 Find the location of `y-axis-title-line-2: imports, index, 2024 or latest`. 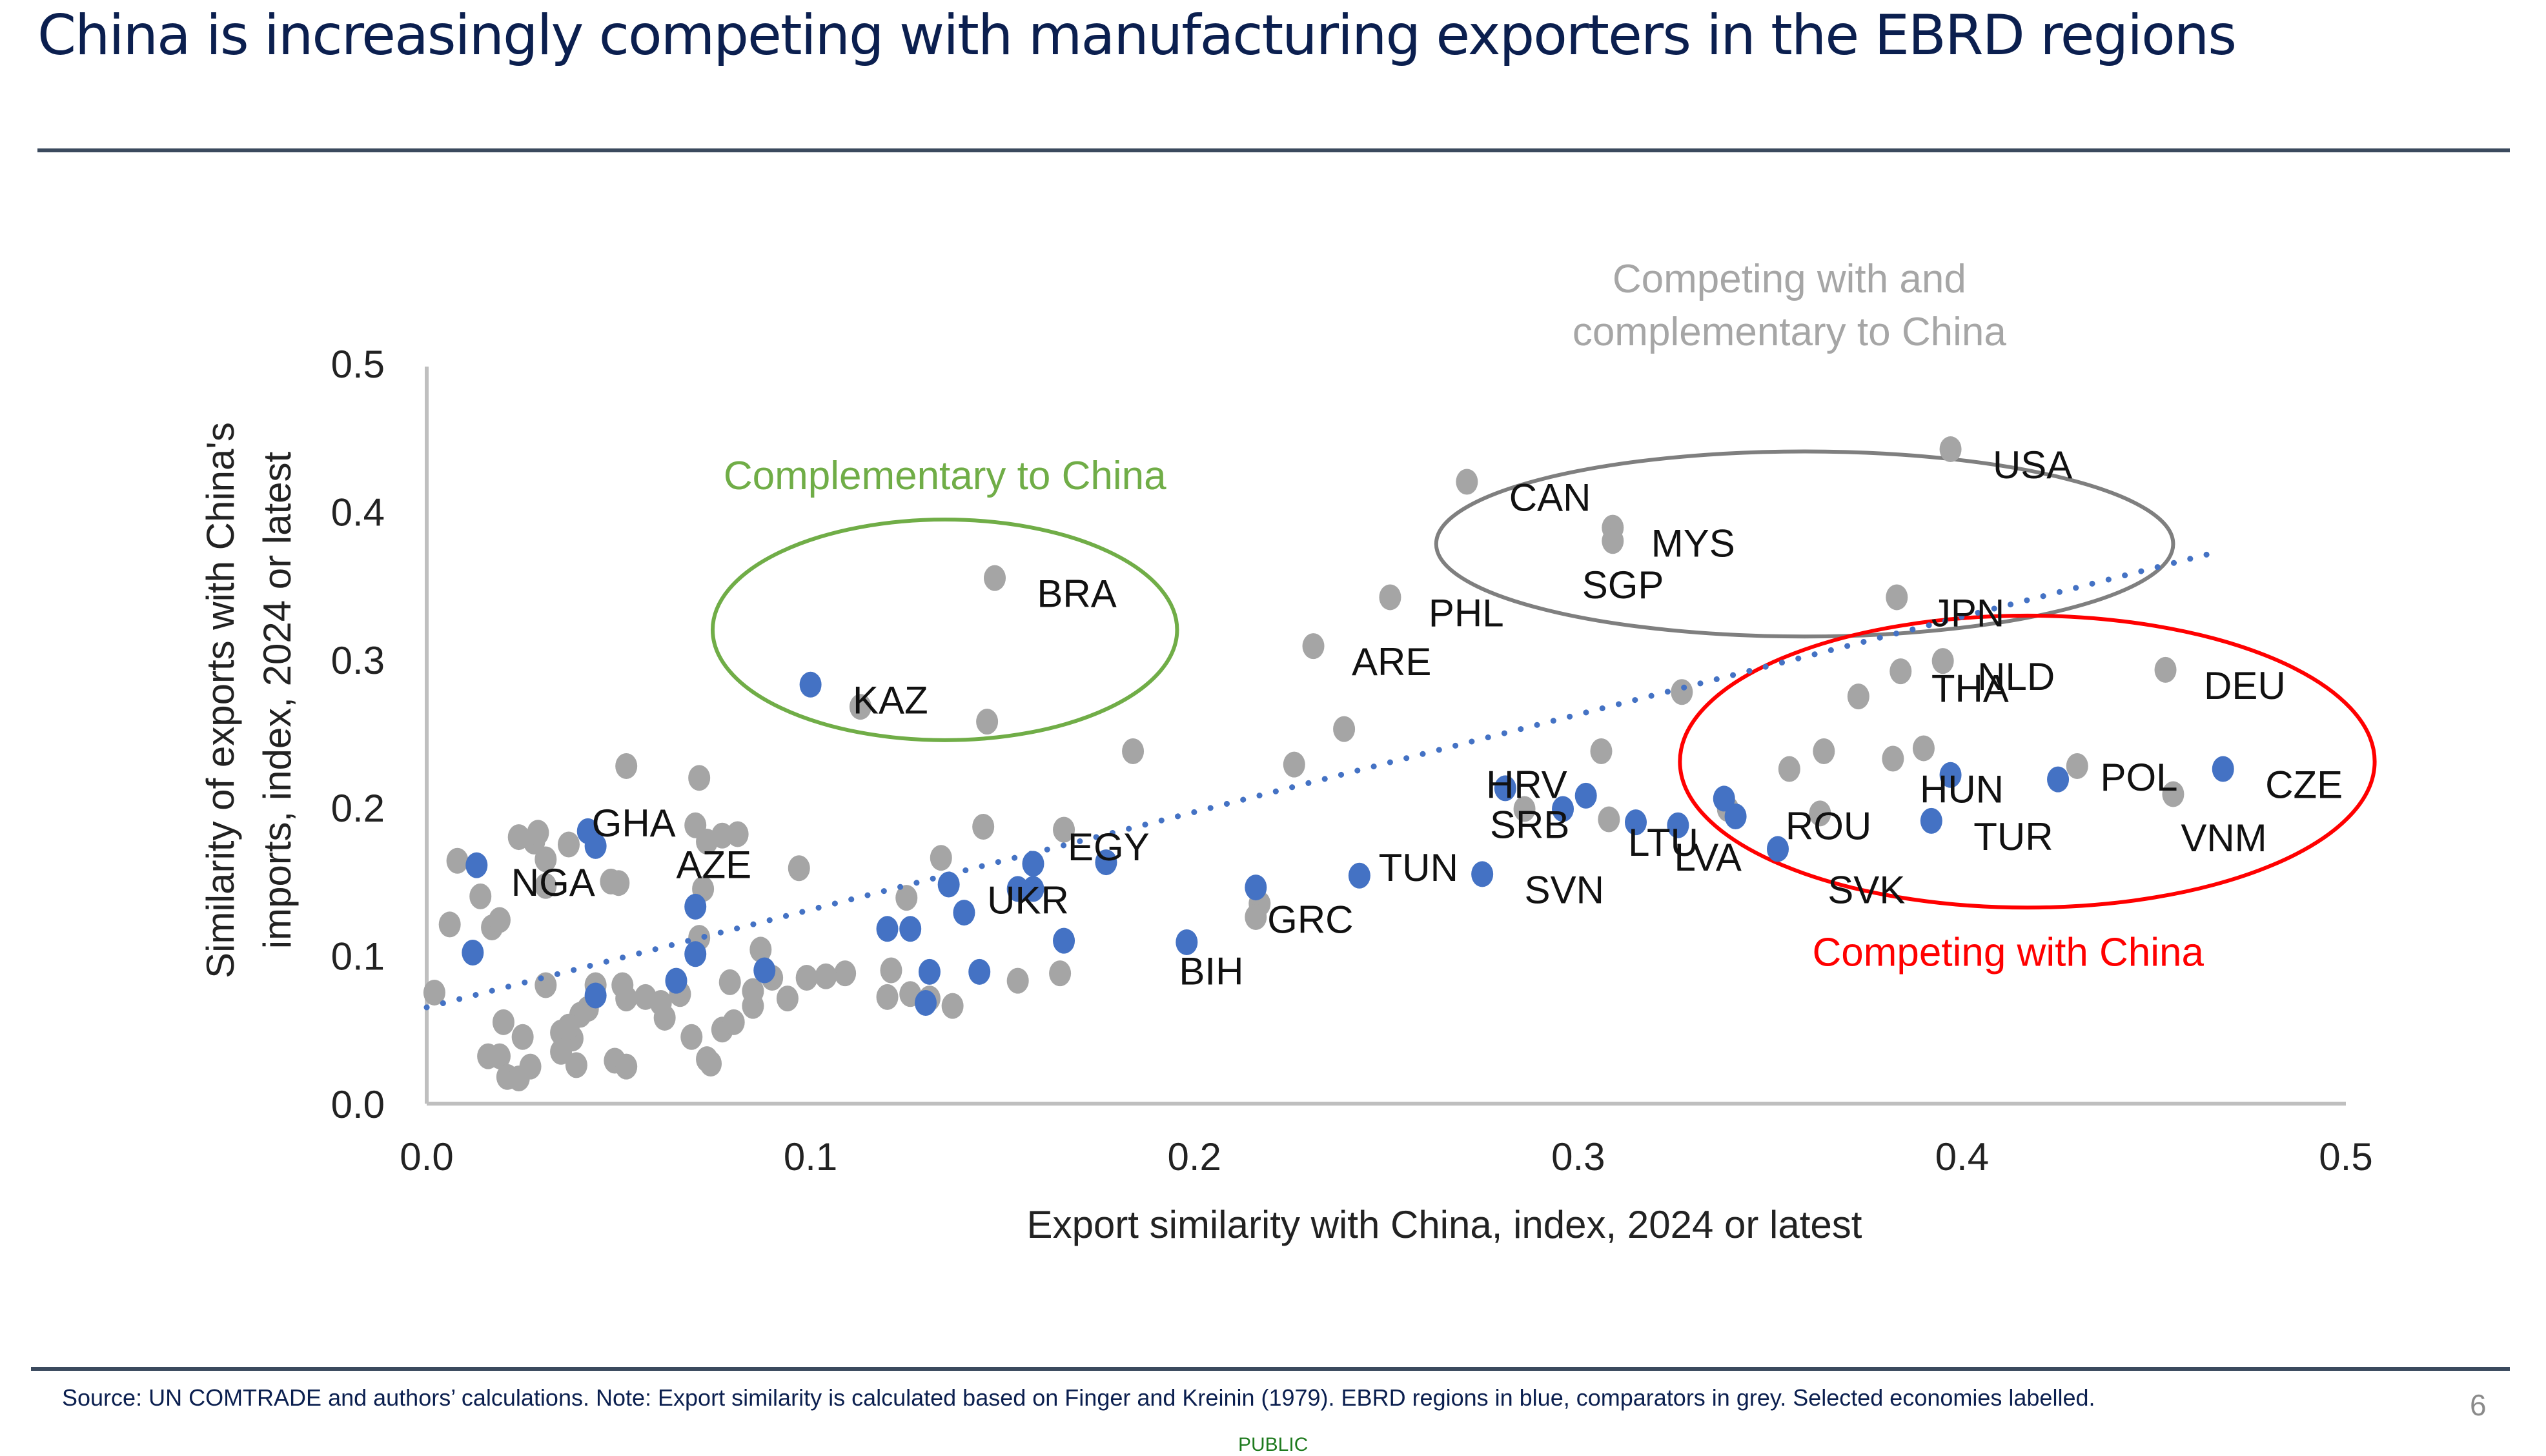

y-axis-title-line-2: imports, index, 2024 or latest is located at coordinates (277, 700).